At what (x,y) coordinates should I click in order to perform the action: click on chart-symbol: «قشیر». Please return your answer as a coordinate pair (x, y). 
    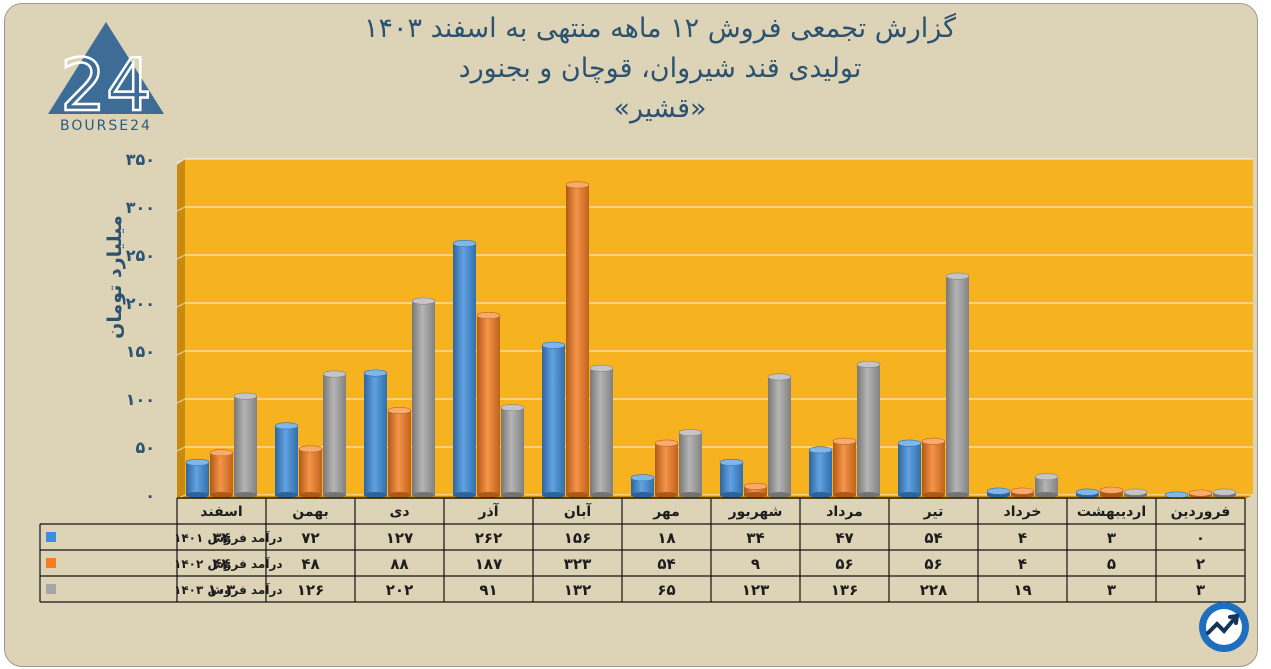
    Looking at the image, I should click on (660, 108).